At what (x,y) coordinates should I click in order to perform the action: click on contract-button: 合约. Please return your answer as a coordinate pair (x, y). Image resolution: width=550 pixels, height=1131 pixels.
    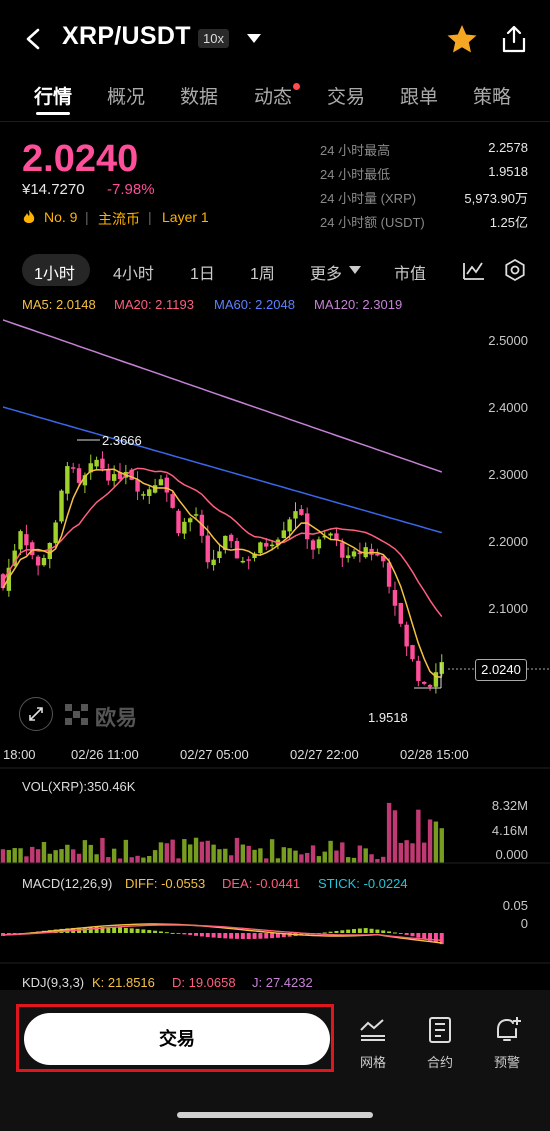
    Looking at the image, I should click on (440, 1044).